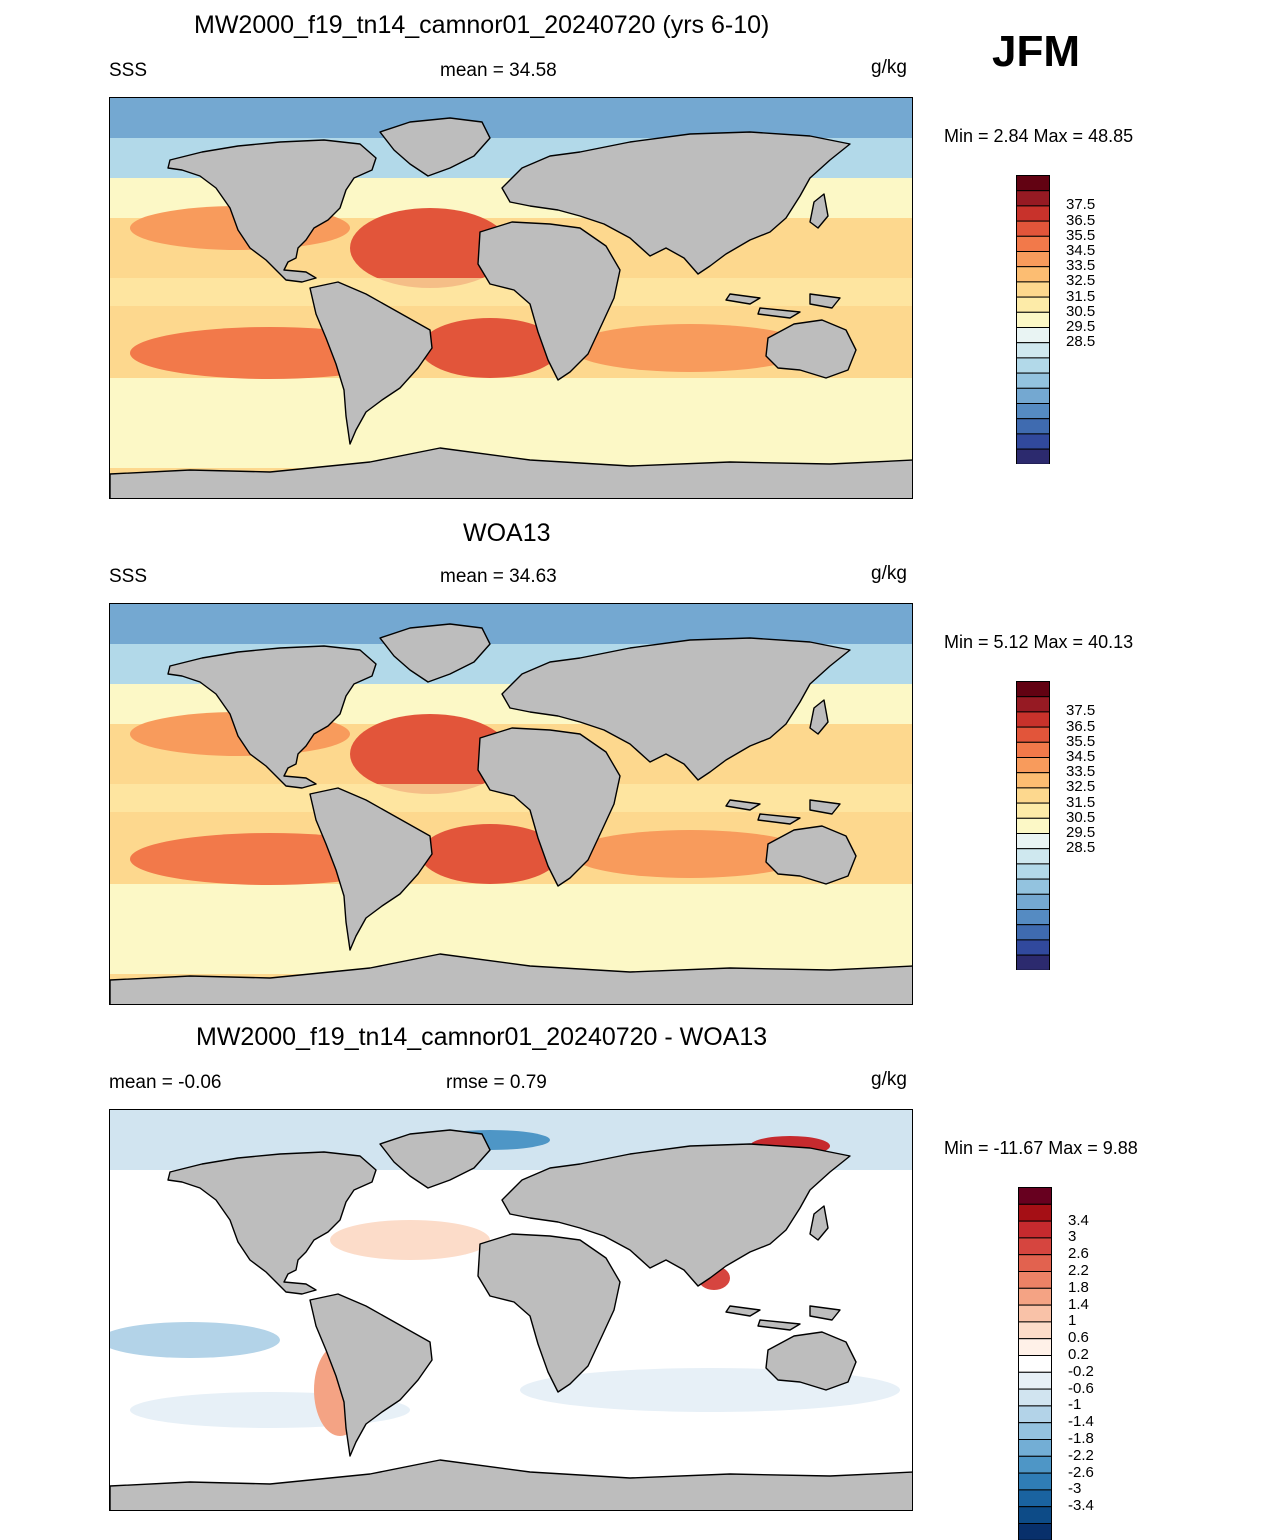 The image size is (1285, 1540). I want to click on panel1-colorbar: 37.5 36.5 35.5 34.5 33.5 32.5 31.5 30.5 29.5 28.5, so click(1055, 319).